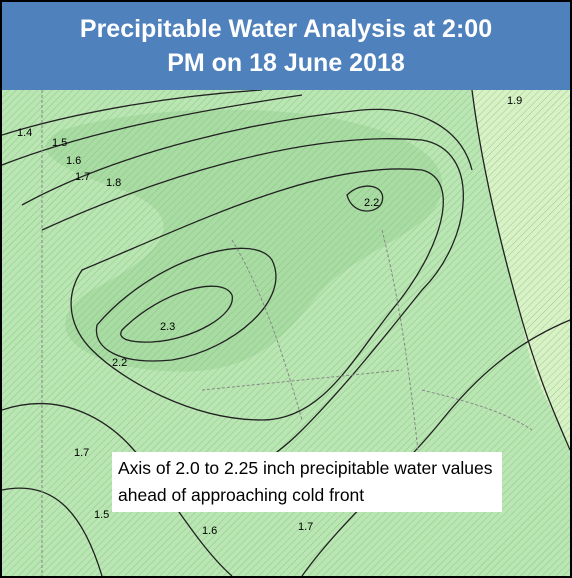  I want to click on contour-label: 1.4, so click(24, 133).